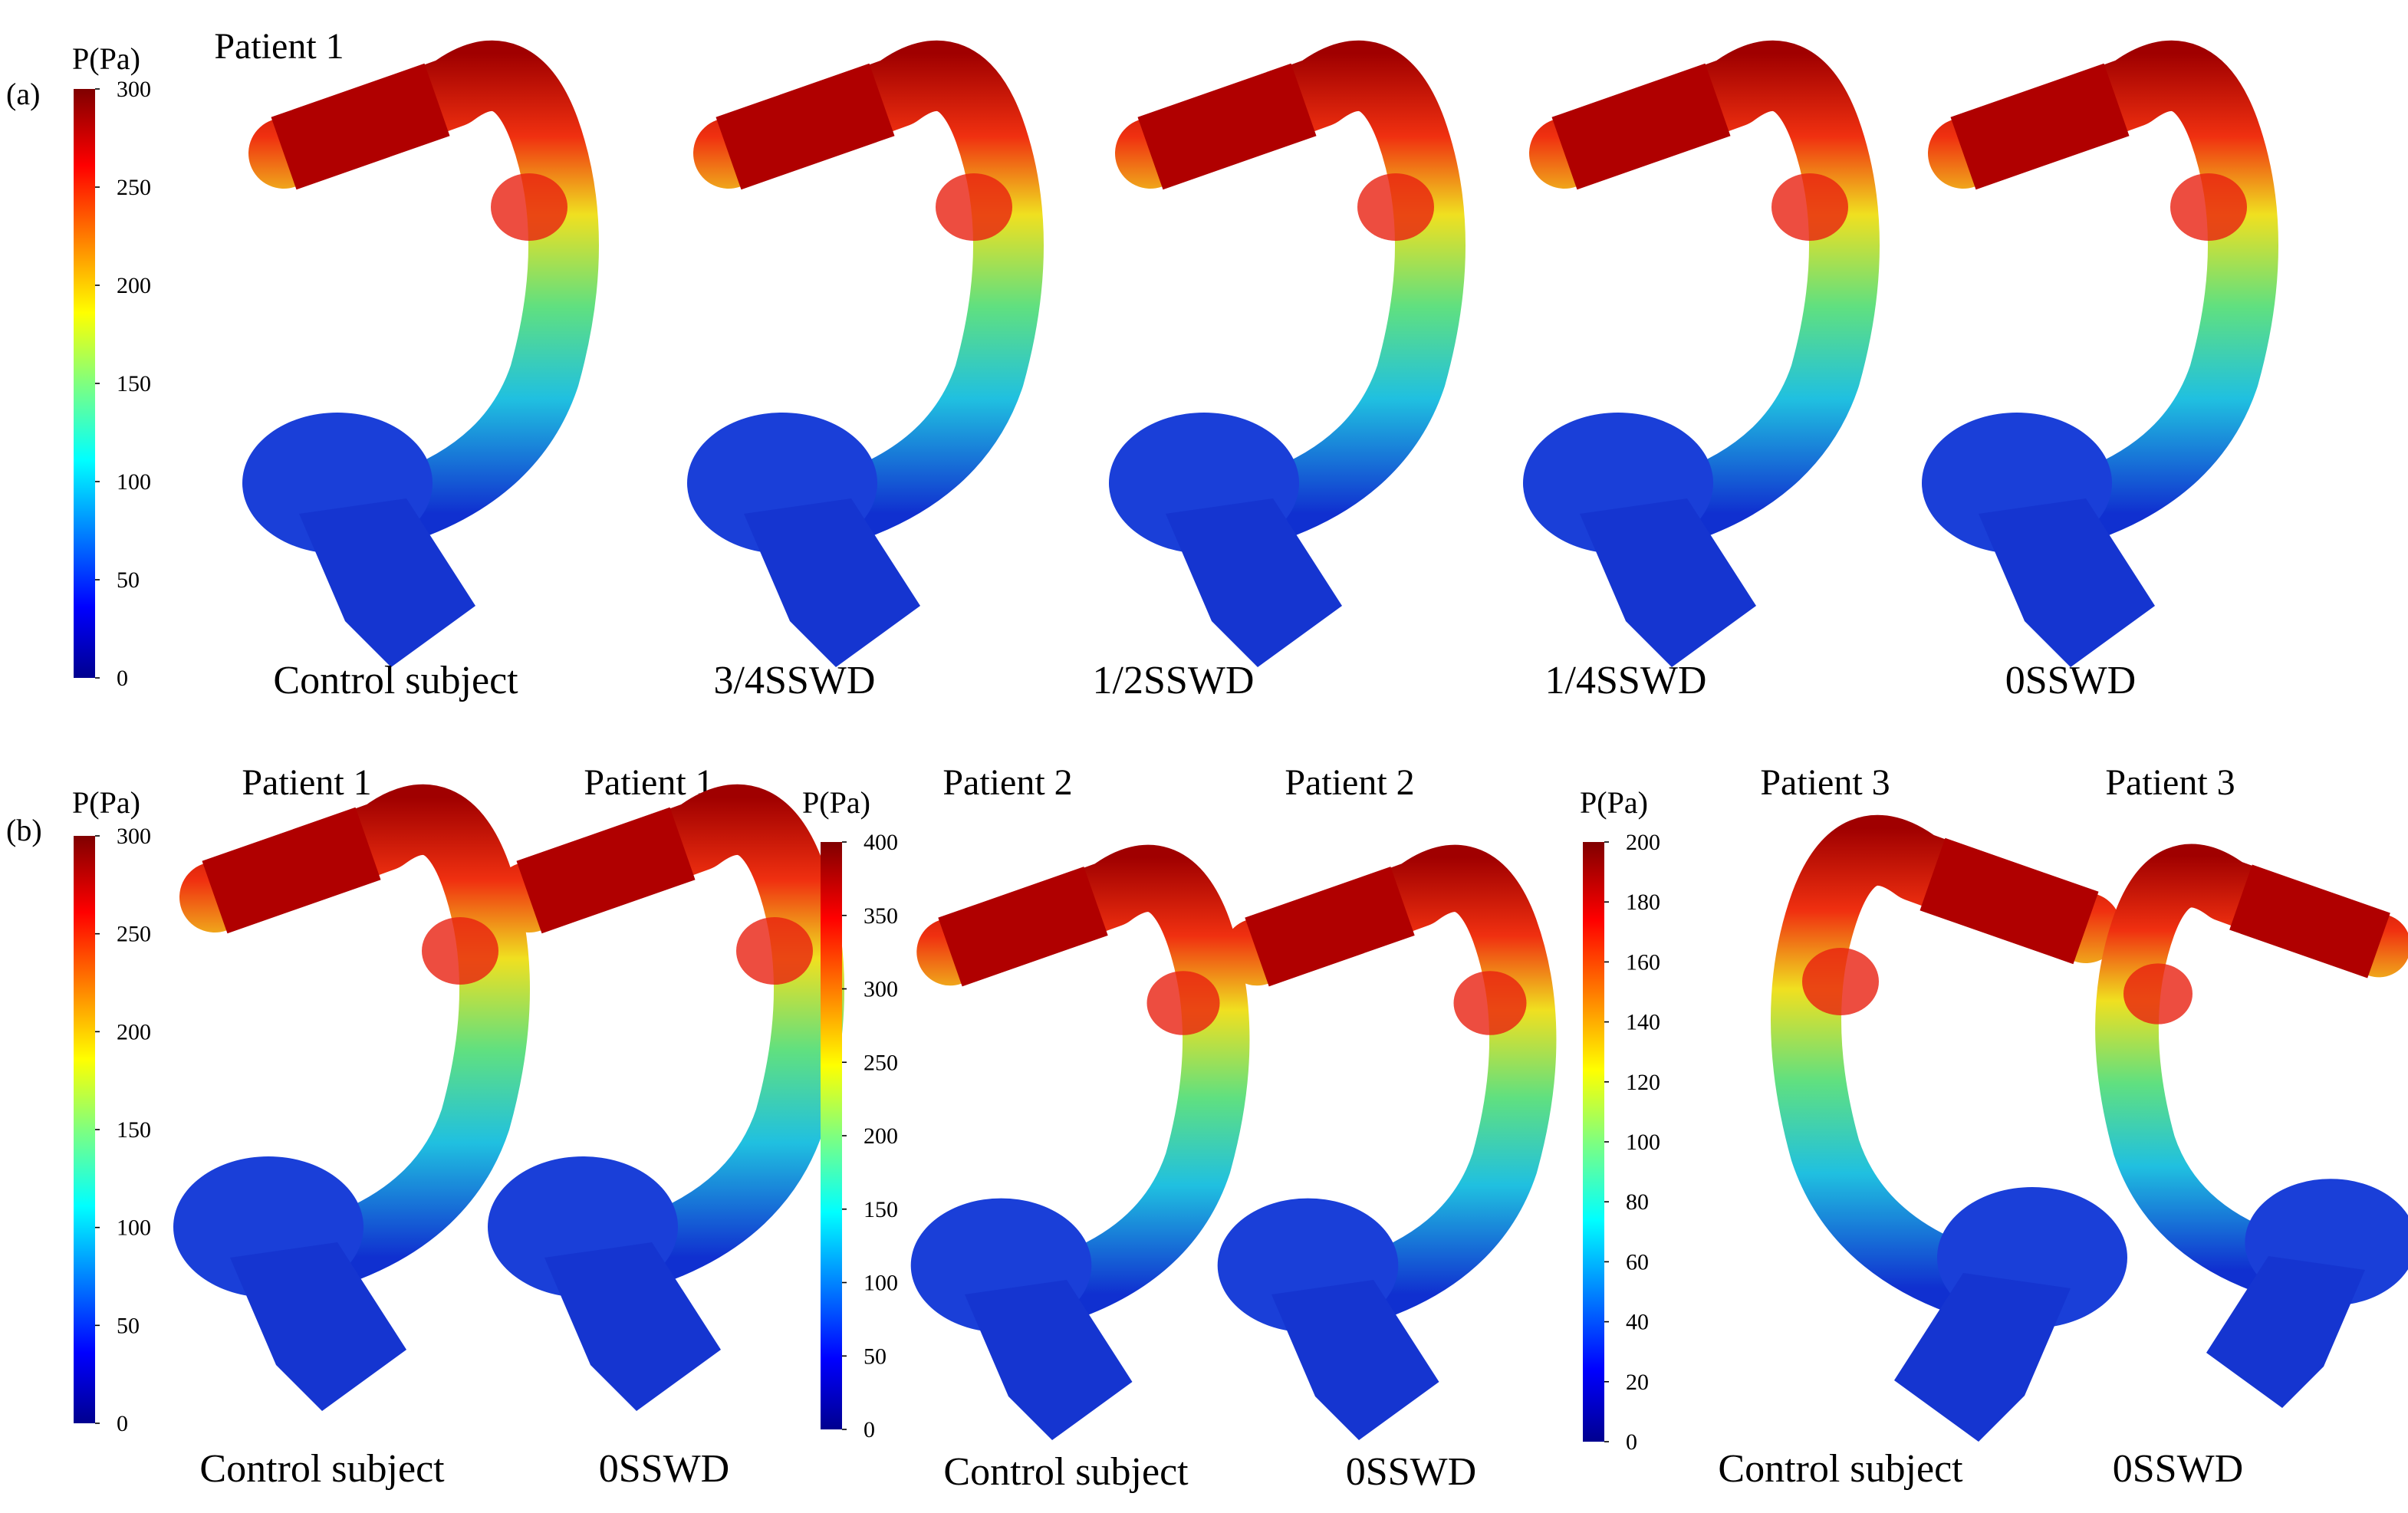 This screenshot has width=2408, height=1513. I want to click on panel-label: (a), so click(23, 94).